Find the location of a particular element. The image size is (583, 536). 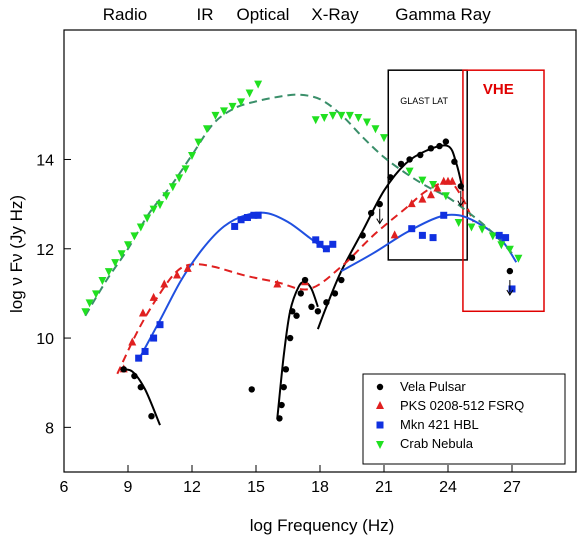

legend-label: Vela Pulsar is located at coordinates (433, 386).